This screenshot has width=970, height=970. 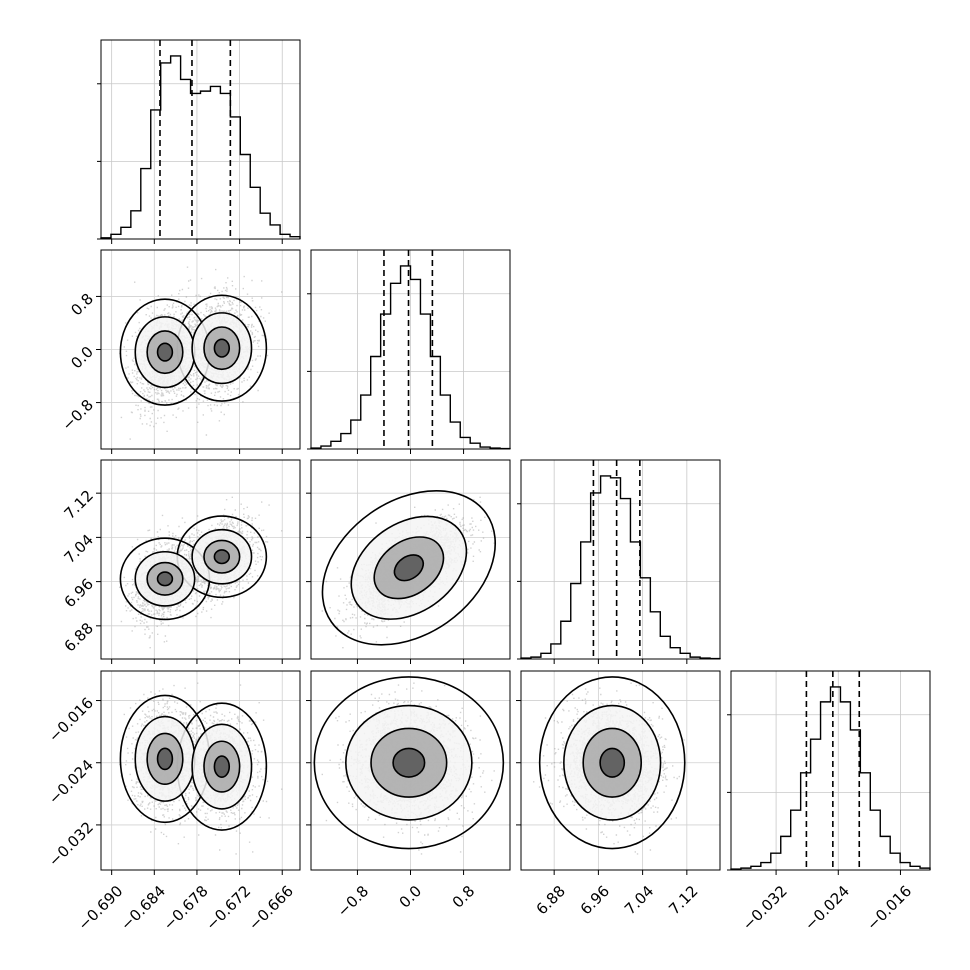 I want to click on y-tick-label: −0.8, so click(x=78, y=415).